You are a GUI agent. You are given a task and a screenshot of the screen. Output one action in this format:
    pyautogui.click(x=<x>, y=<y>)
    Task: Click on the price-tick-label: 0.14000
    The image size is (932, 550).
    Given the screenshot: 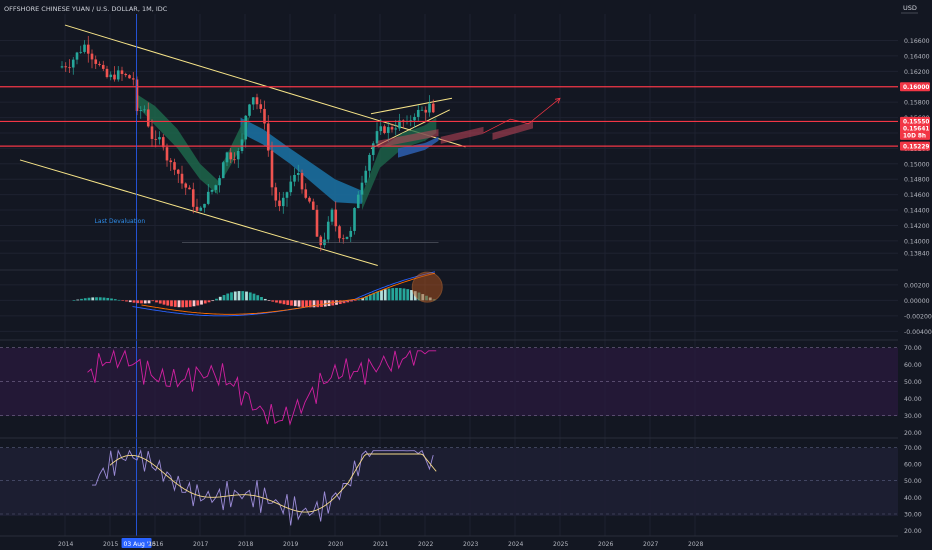 What is the action you would take?
    pyautogui.click(x=917, y=241)
    